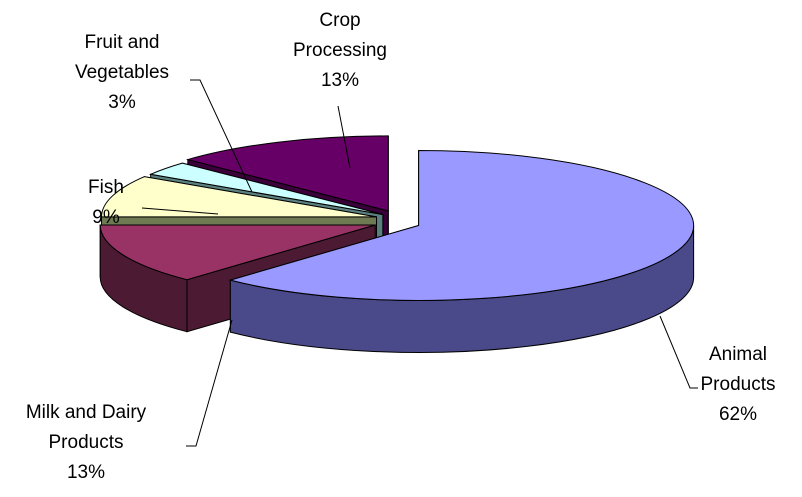 This screenshot has width=802, height=497. I want to click on leader-line-animal-products, so click(678, 352).